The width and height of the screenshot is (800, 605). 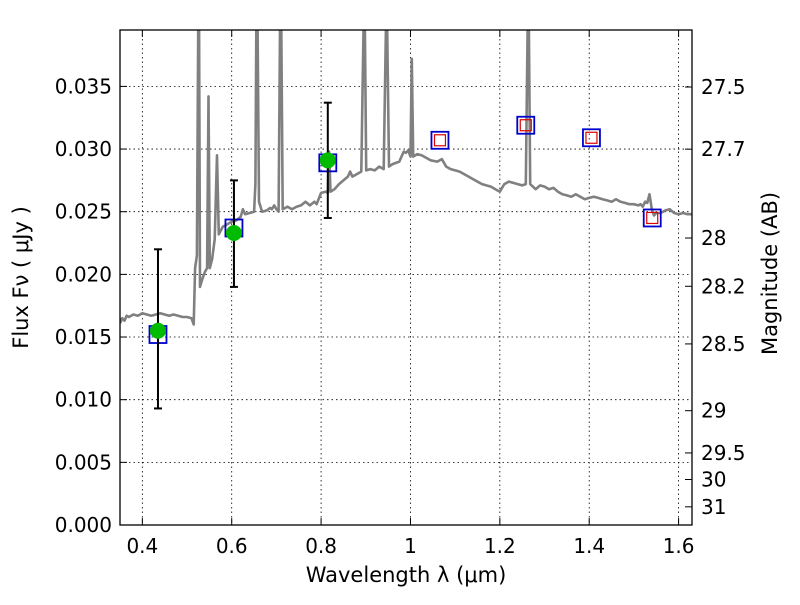 I want to click on x-axis-label: Wavelength λ (μm), so click(x=406, y=575).